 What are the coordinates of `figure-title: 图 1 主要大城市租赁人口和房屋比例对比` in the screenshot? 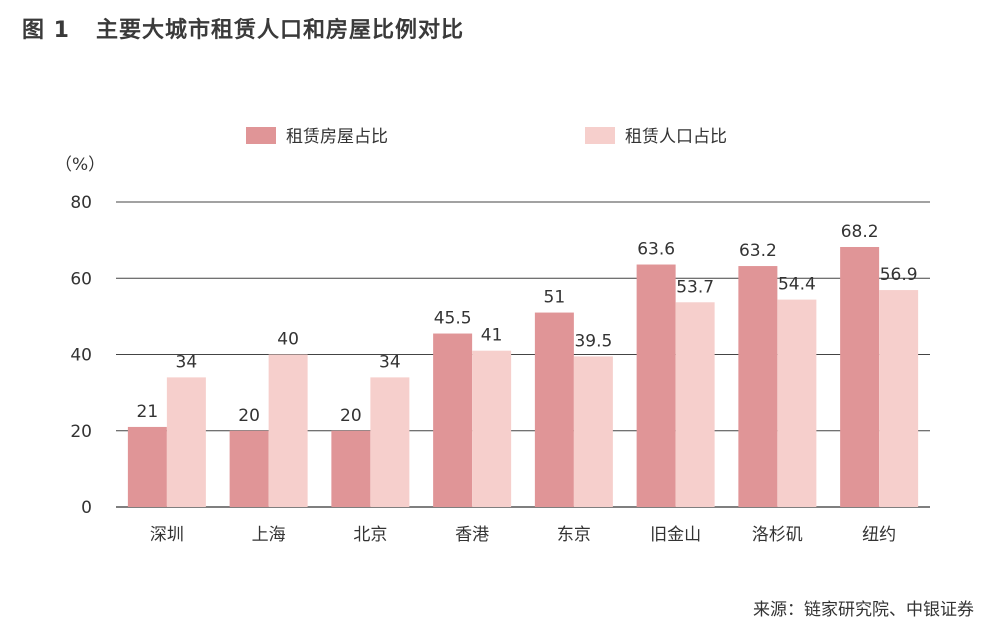 It's located at (243, 28).